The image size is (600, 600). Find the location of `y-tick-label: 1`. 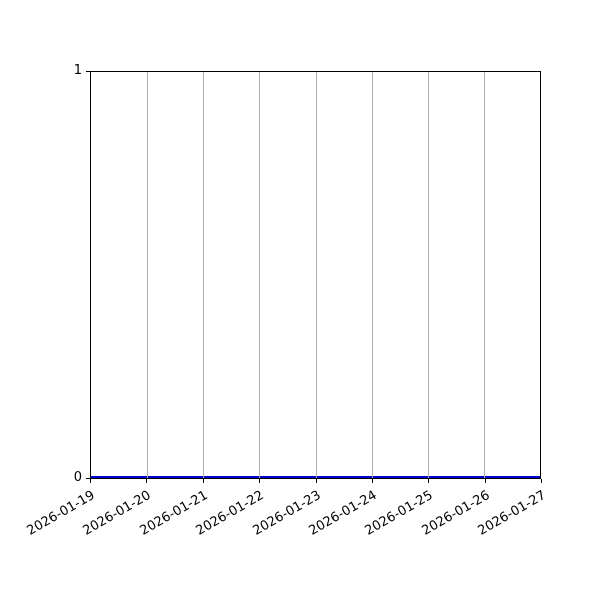

y-tick-label: 1 is located at coordinates (77, 70).